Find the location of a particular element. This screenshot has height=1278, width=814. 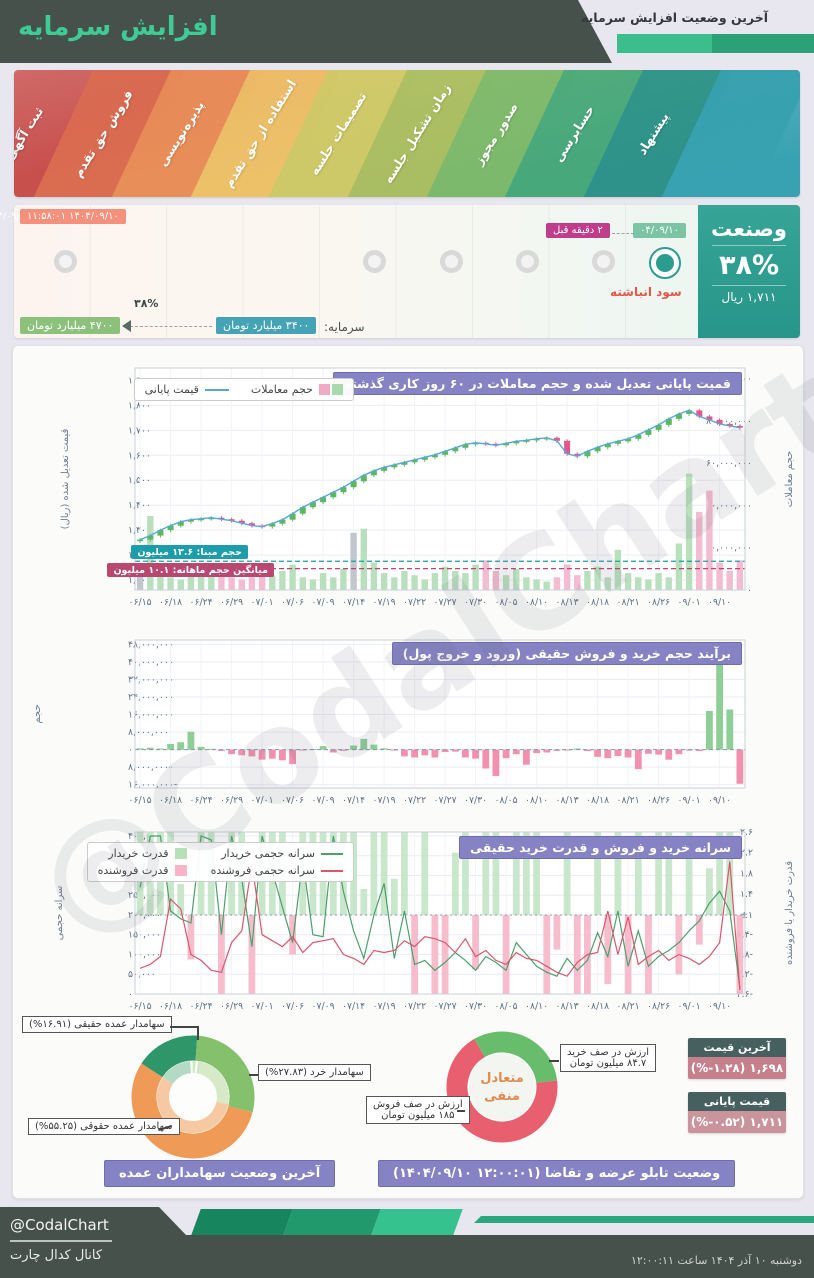

svg-text: ۰۷/۰۶ is located at coordinates (292, 602).